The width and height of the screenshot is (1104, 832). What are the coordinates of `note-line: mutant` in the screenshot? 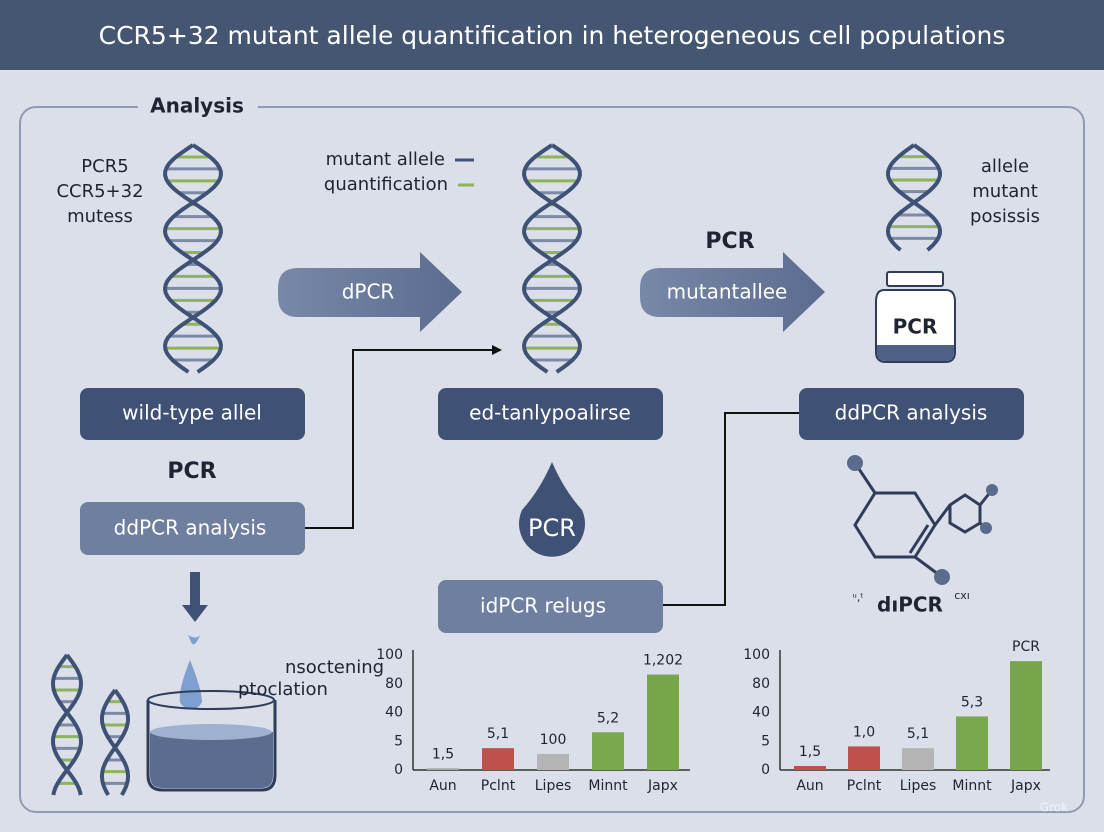 It's located at (1005, 191).